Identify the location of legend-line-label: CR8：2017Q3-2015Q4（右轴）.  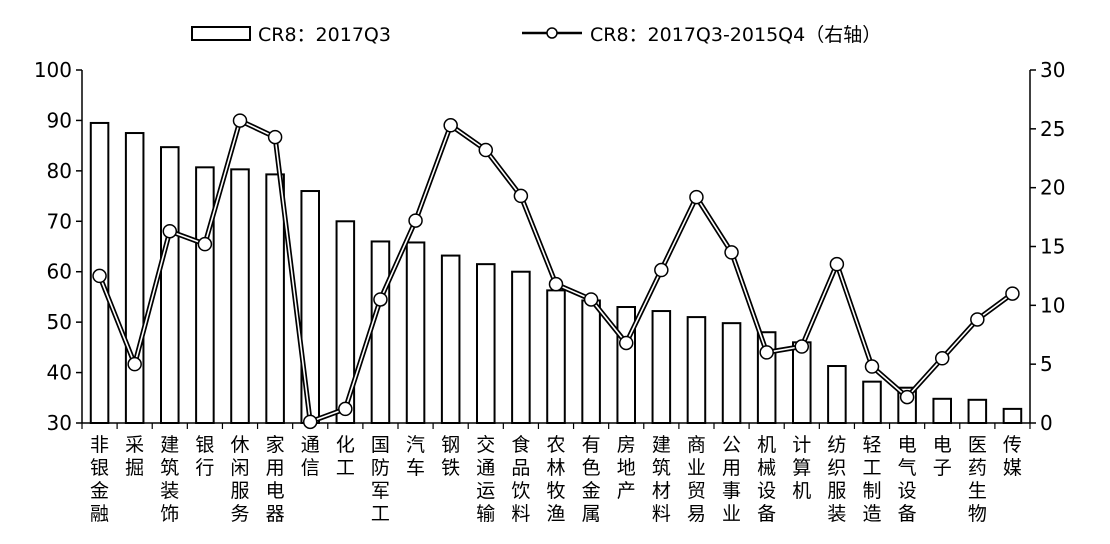
(735, 35).